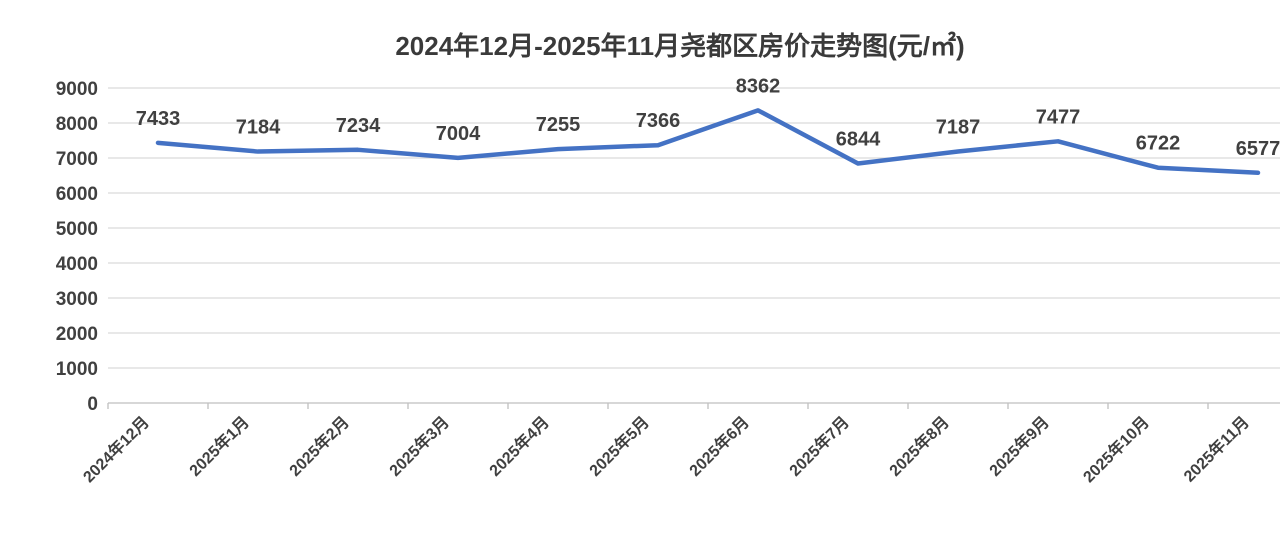  I want to click on svg-text: 8362, so click(758, 86).